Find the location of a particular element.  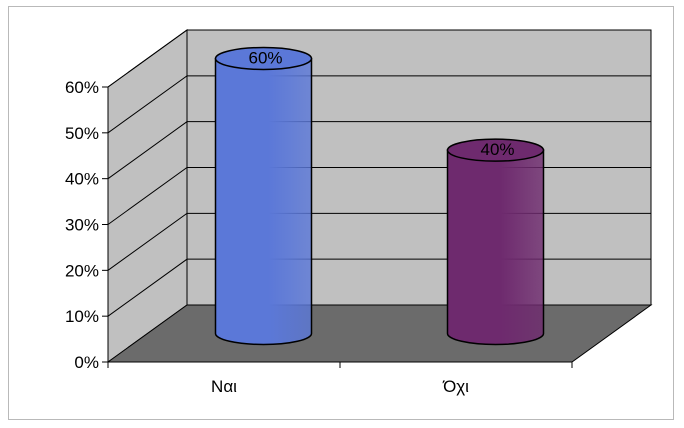

data-label: 60% is located at coordinates (265, 58).